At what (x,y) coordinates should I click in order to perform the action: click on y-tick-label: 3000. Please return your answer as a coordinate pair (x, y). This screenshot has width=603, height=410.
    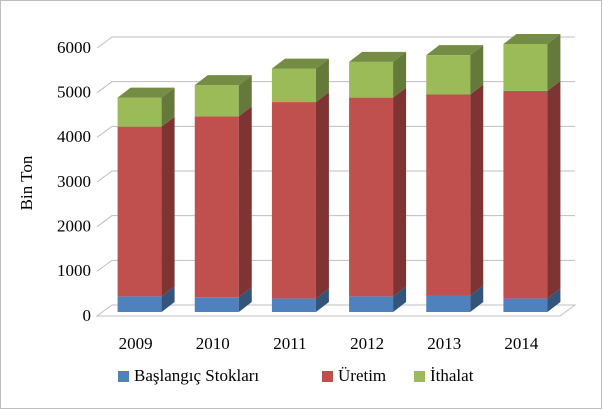
    Looking at the image, I should click on (74, 181).